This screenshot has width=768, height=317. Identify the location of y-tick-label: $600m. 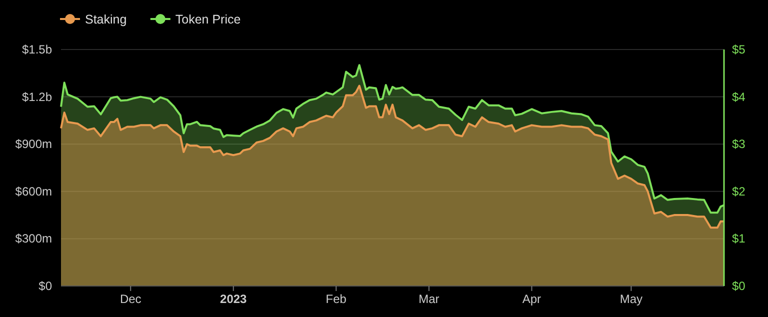
(33, 191).